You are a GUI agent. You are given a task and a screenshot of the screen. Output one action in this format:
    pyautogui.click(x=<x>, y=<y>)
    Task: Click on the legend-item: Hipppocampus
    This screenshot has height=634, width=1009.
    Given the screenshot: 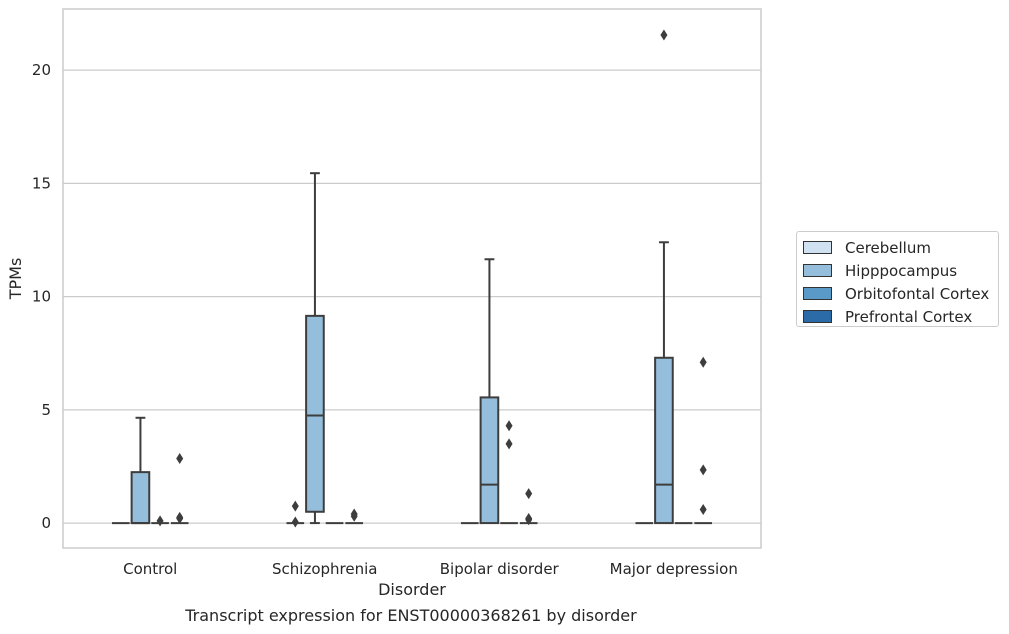 What is the action you would take?
    pyautogui.click(x=900, y=270)
    